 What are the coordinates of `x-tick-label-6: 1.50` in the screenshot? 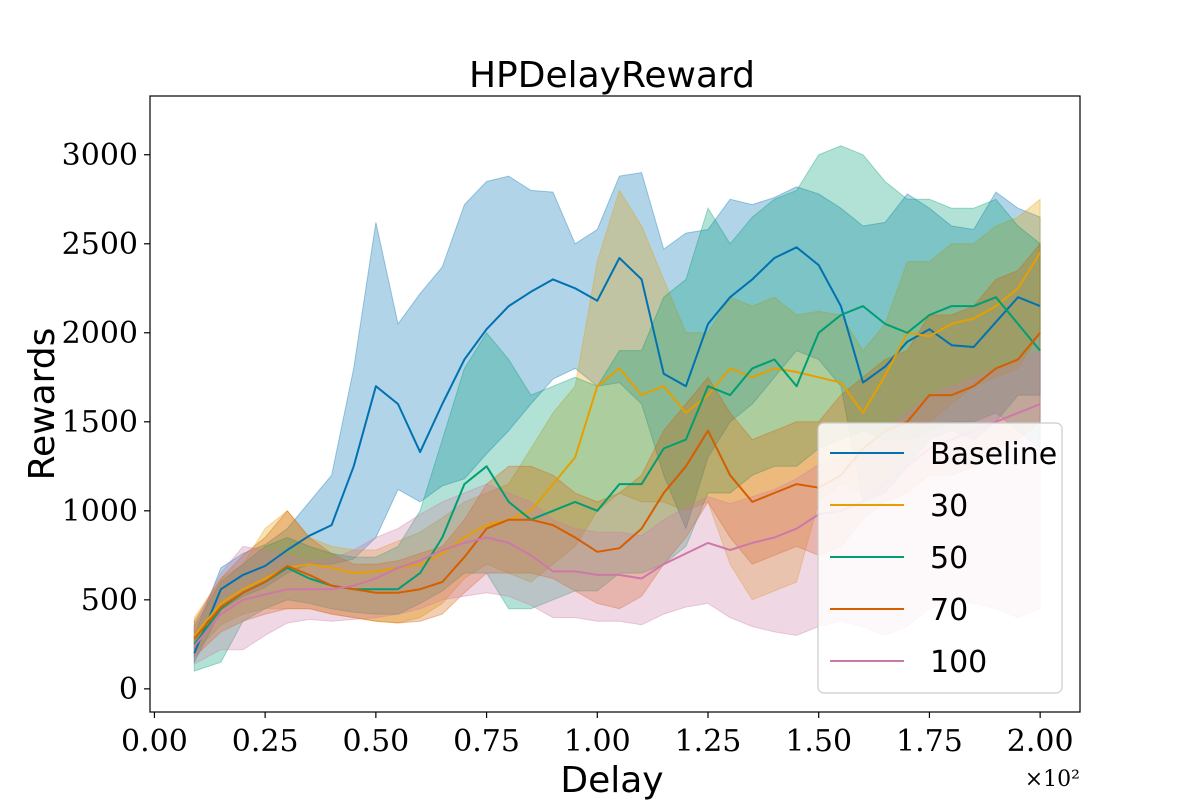 It's located at (818, 741).